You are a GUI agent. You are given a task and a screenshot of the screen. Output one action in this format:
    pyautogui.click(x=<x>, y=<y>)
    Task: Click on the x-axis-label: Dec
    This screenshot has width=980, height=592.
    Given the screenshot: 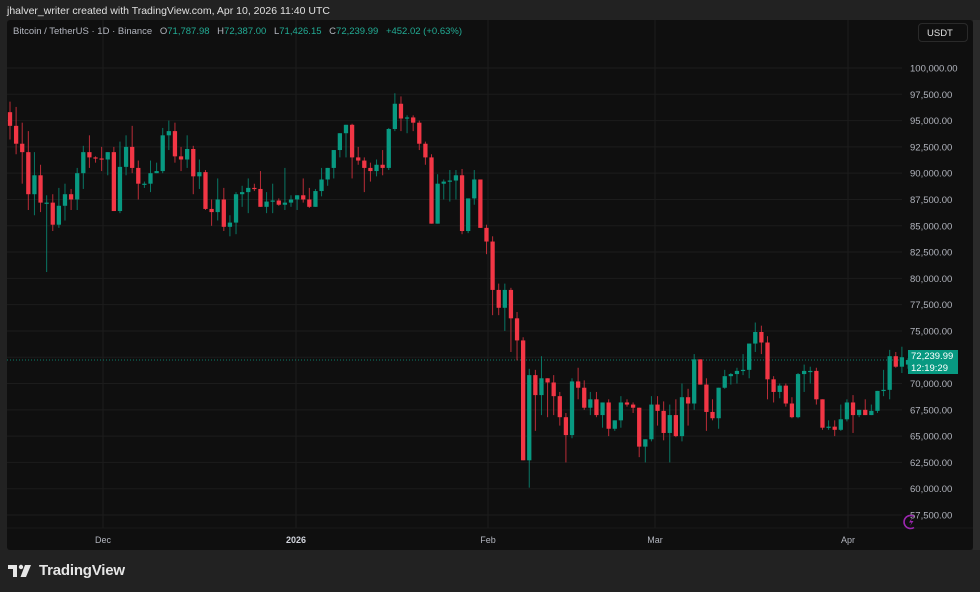 What is the action you would take?
    pyautogui.click(x=103, y=540)
    